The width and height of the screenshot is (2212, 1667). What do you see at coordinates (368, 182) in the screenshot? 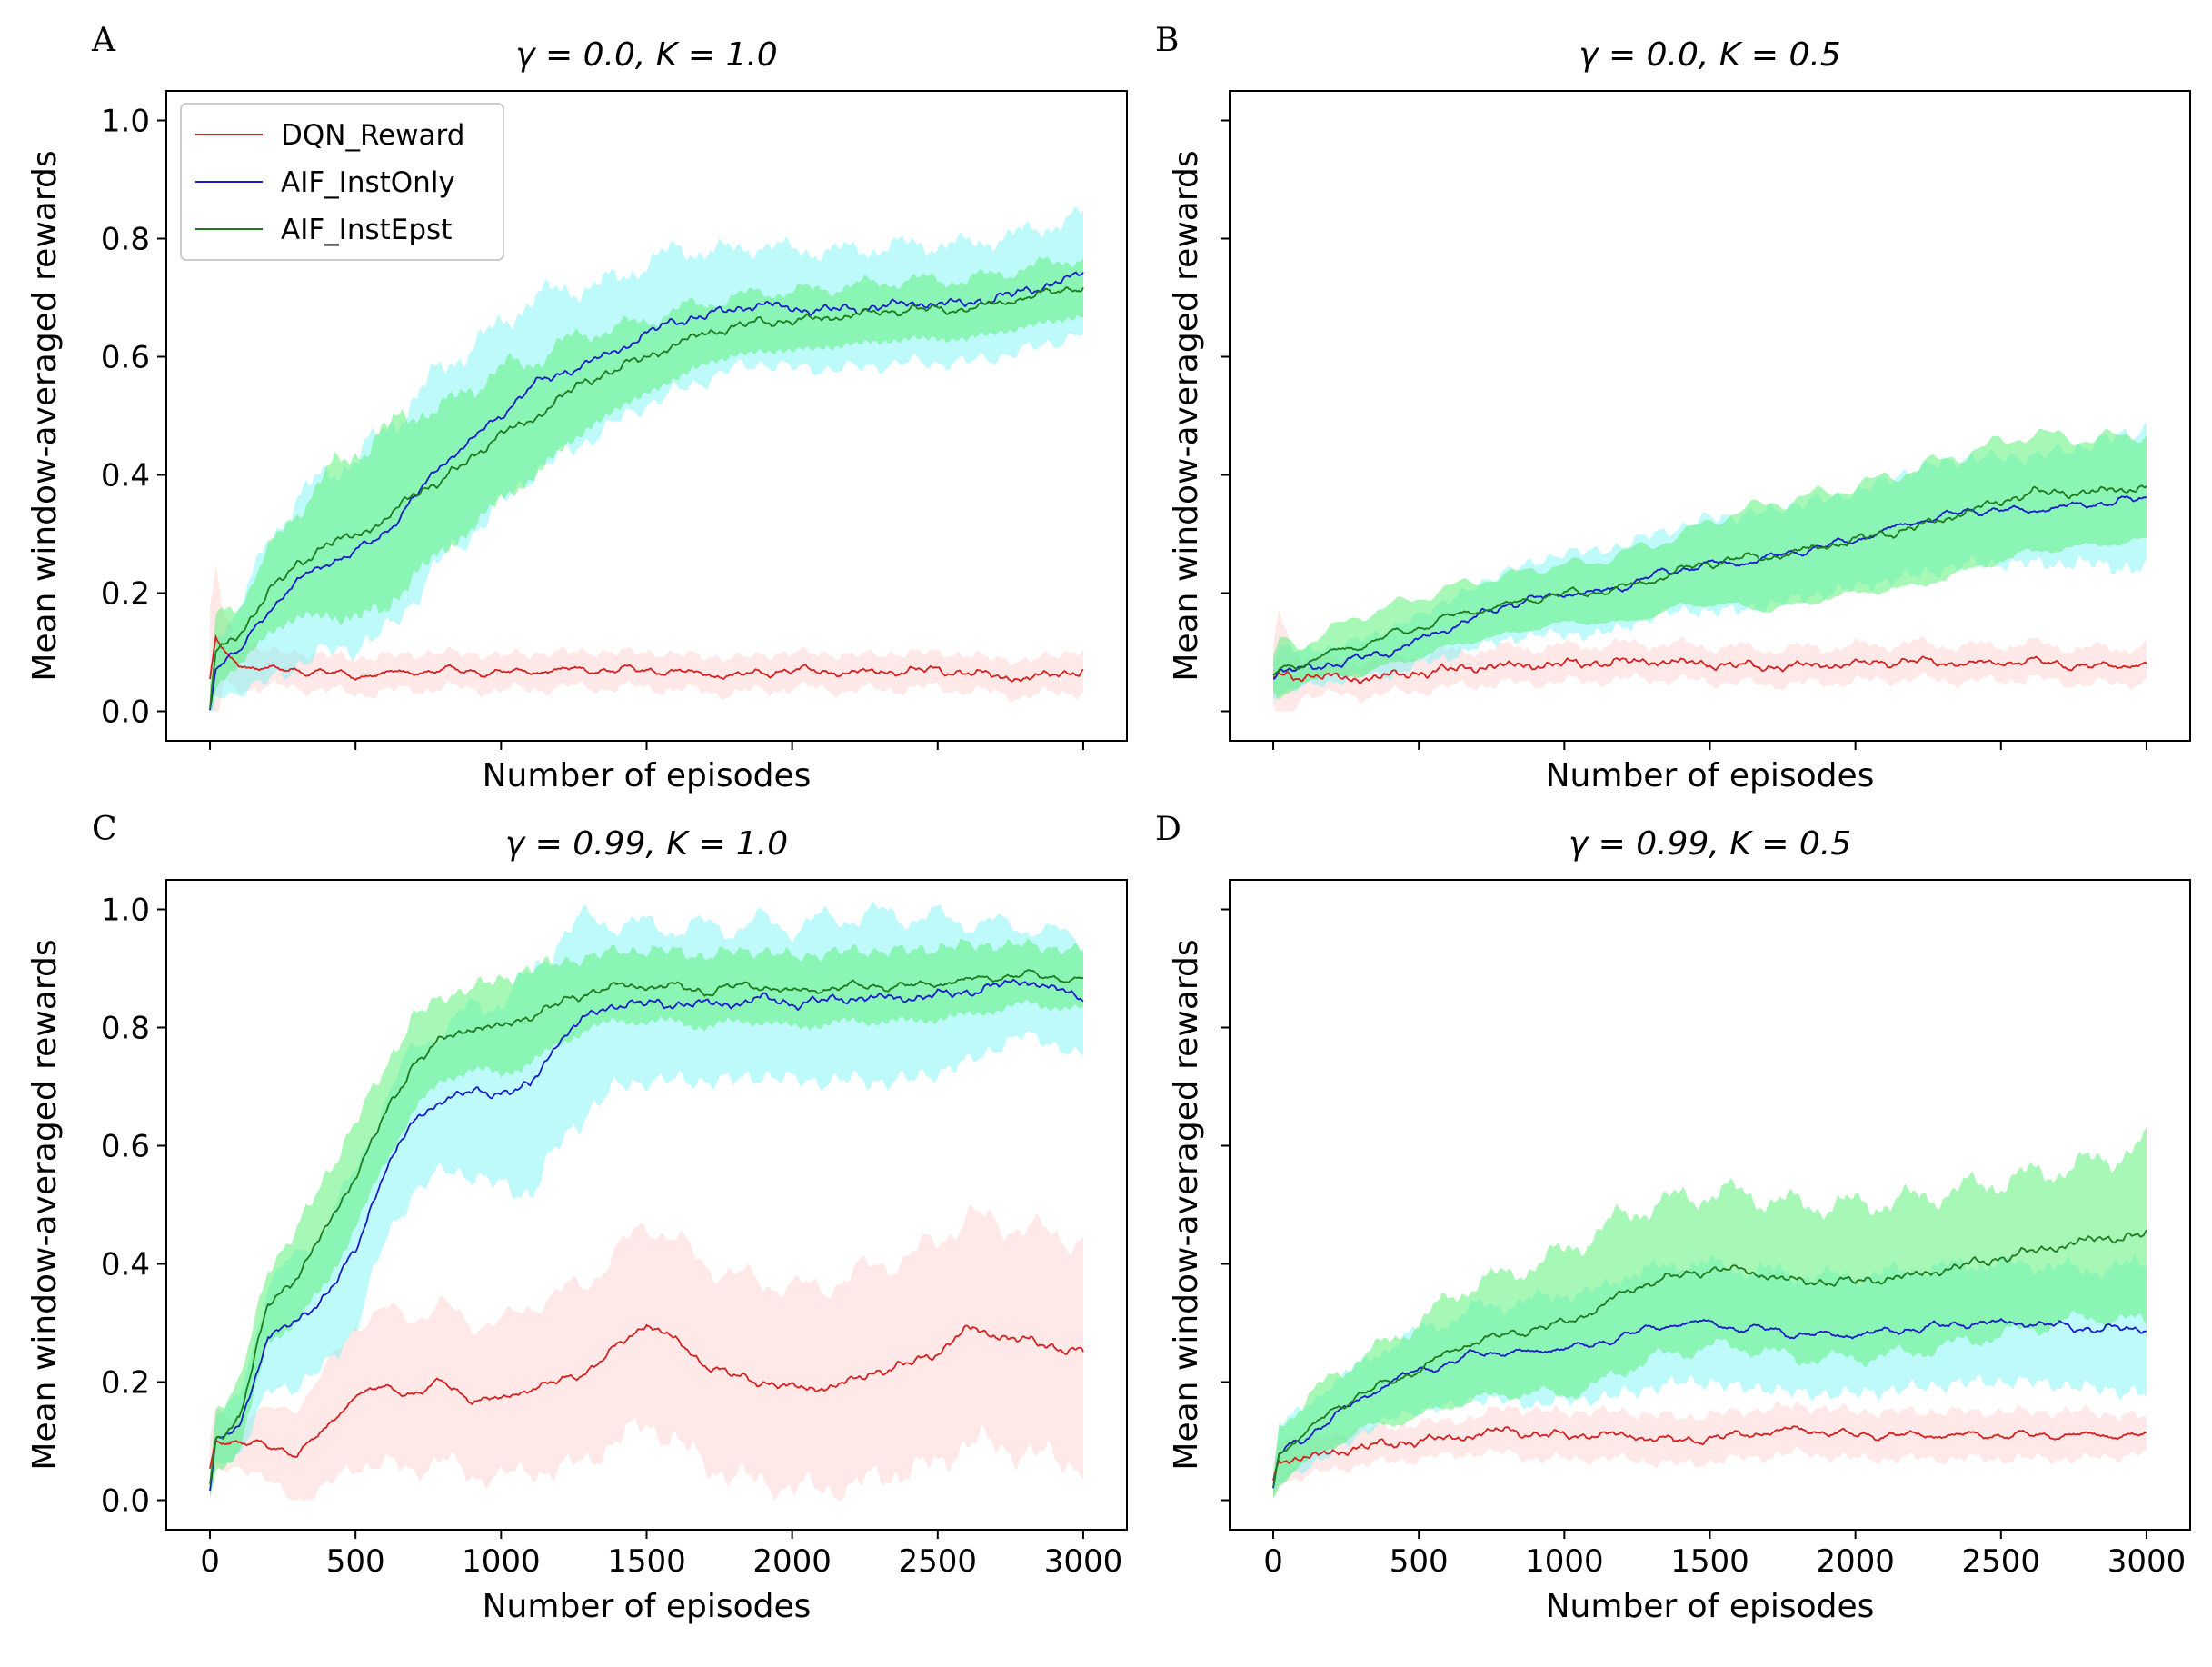
I see `legend-label-aif-instonly: AIF_InstOnly` at bounding box center [368, 182].